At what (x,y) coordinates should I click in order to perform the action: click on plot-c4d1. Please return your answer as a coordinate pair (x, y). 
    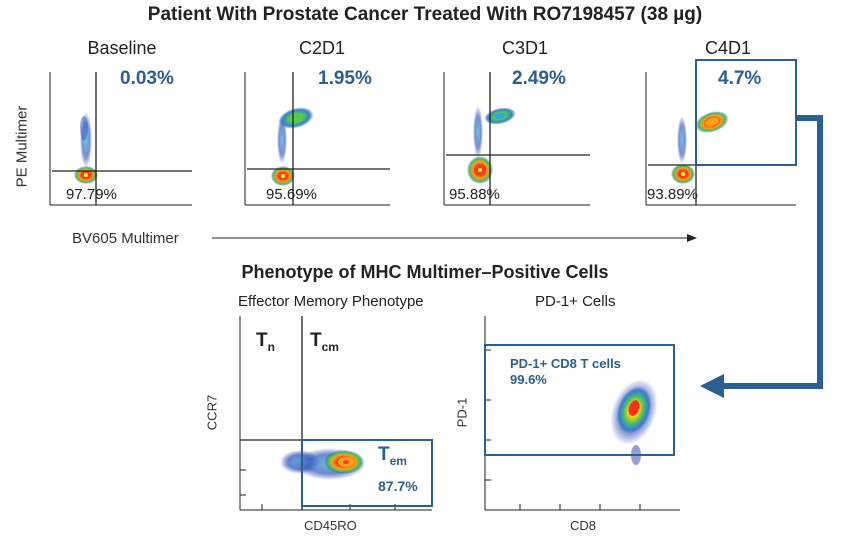
    Looking at the image, I should click on (721, 132).